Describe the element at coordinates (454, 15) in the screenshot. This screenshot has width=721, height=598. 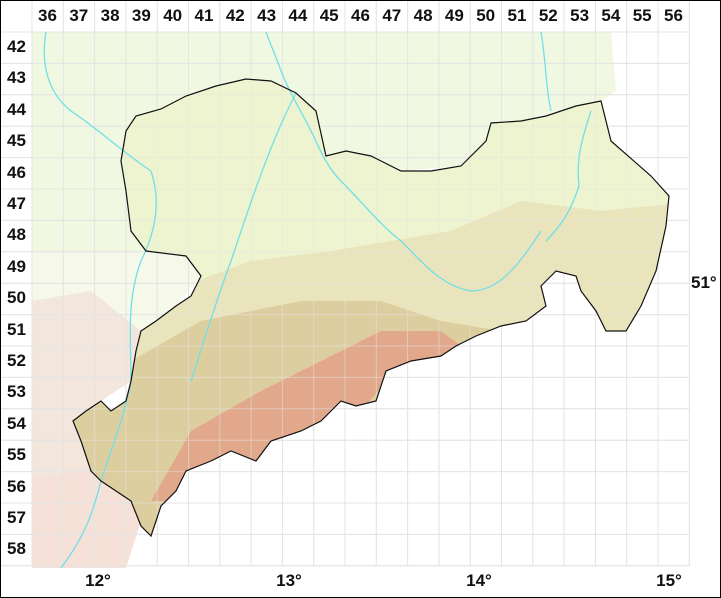
I see `column-label: 49` at that location.